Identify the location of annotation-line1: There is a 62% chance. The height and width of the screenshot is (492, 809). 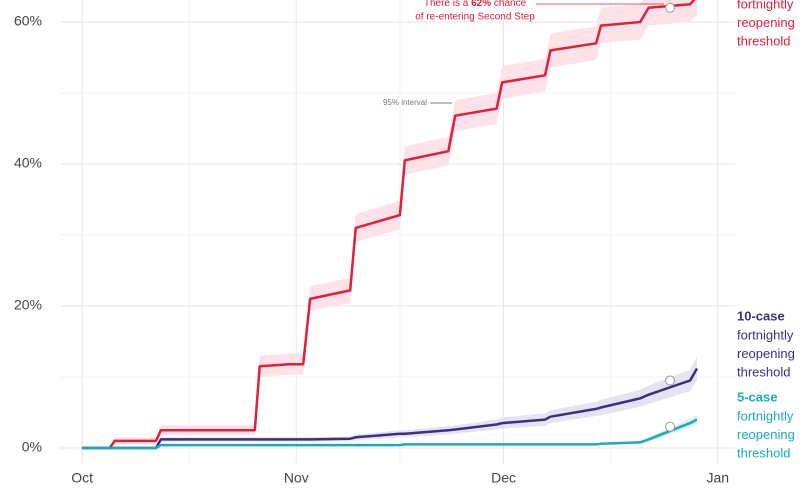
(475, 4).